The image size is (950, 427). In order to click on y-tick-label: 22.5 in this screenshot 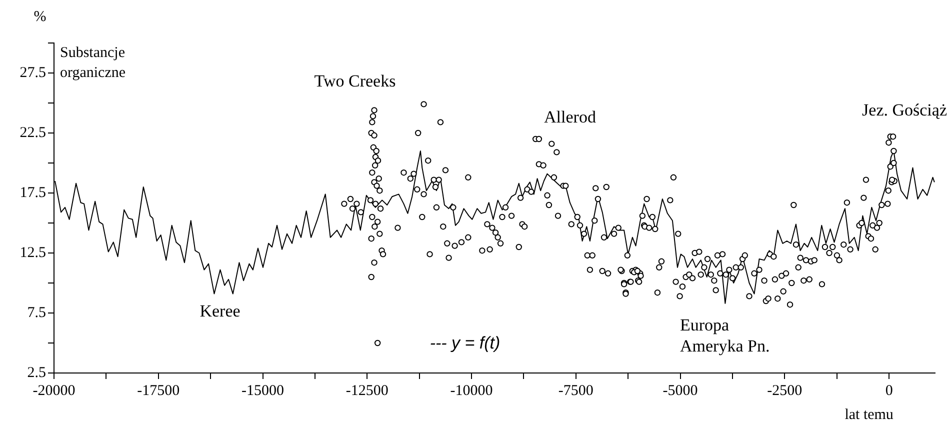, I will do `click(33, 132)`.